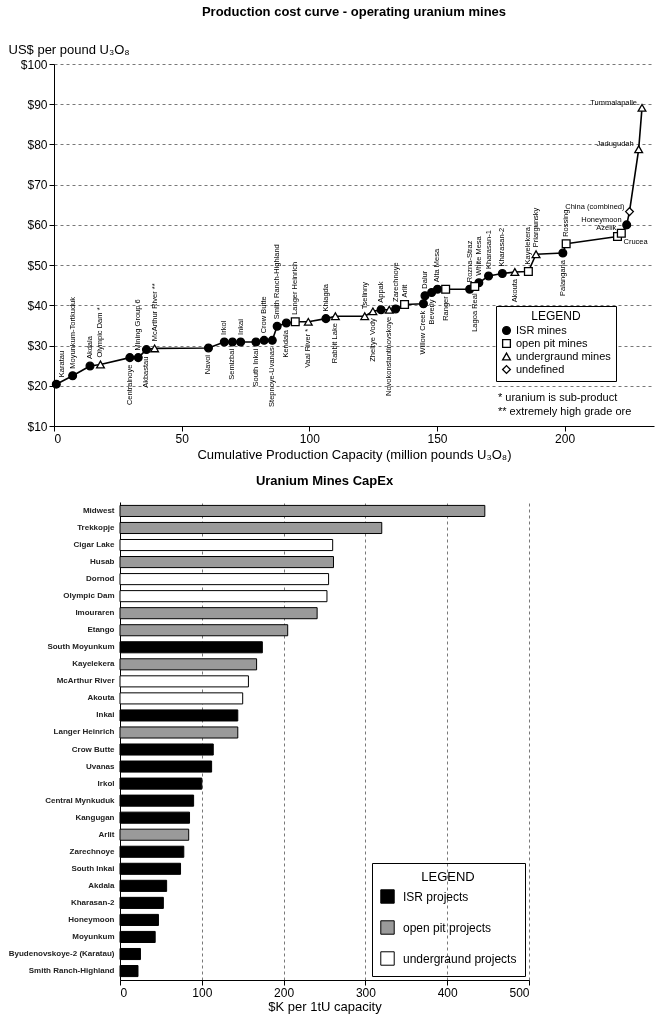  What do you see at coordinates (80, 800) in the screenshot?
I see `y-tick-label: Central Mynkuduk` at bounding box center [80, 800].